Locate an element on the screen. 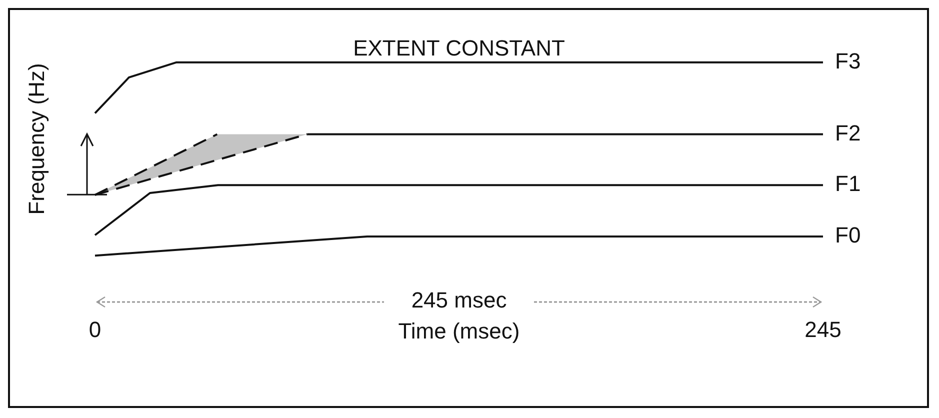  series-label: F2 is located at coordinates (848, 133).